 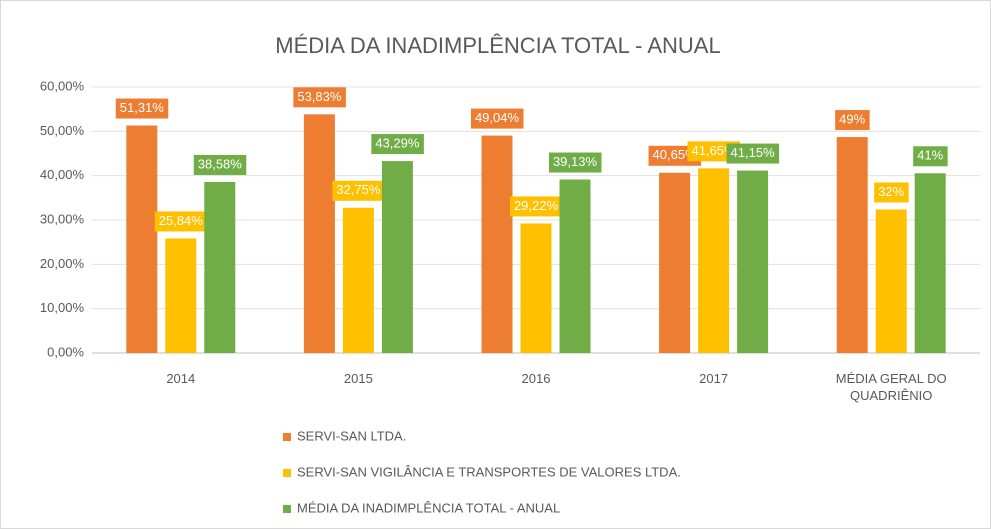 What do you see at coordinates (181, 378) in the screenshot?
I see `x-tick-label: 2014` at bounding box center [181, 378].